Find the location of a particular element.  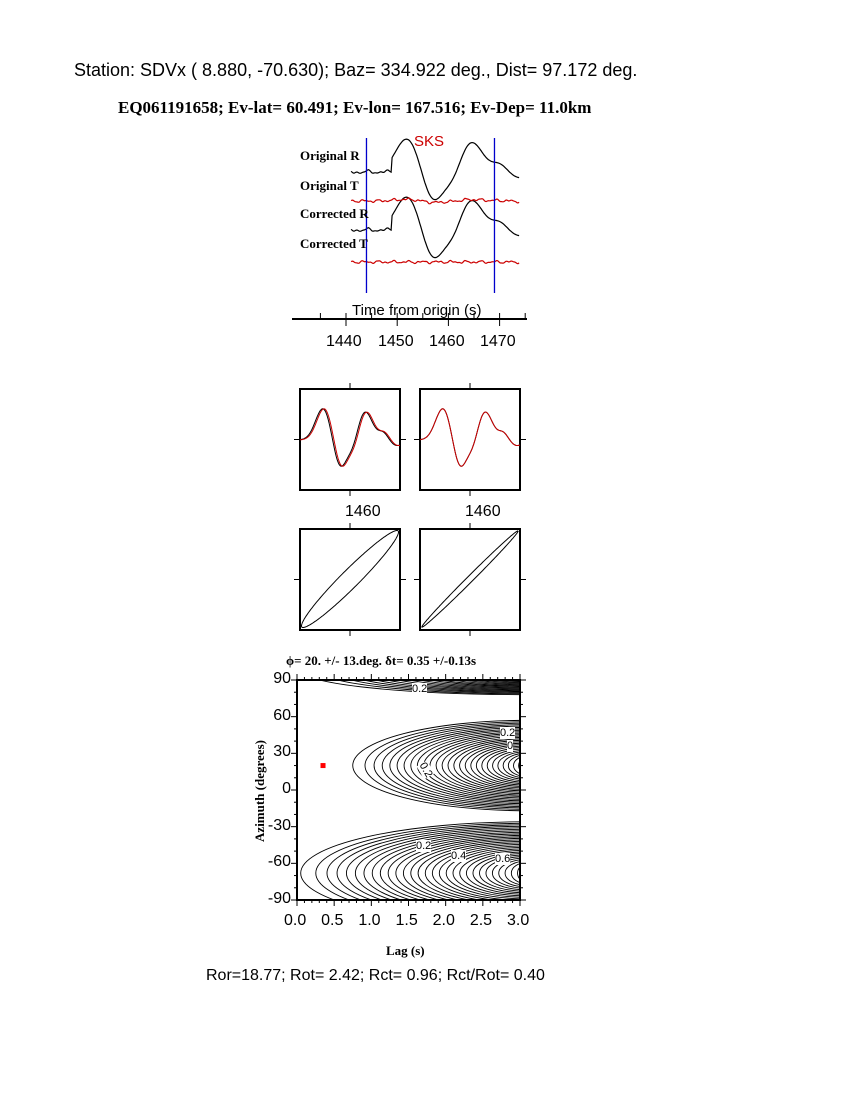

splitting-title: ϕ= 20. +/- 13.deg. δt= 0.35 +/-0.13s is located at coordinates (381, 660).